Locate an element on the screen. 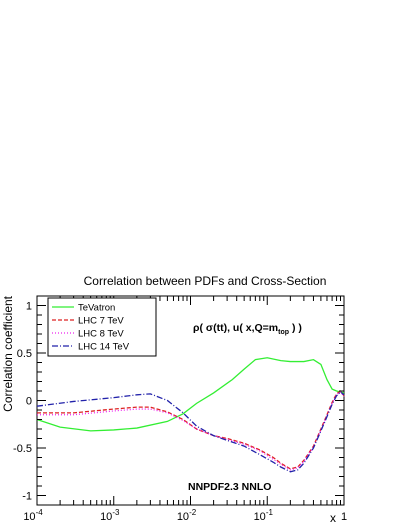  rho-annotation: ρ( σ(tt), u( x,Q=mtop ) ) is located at coordinates (247, 329).